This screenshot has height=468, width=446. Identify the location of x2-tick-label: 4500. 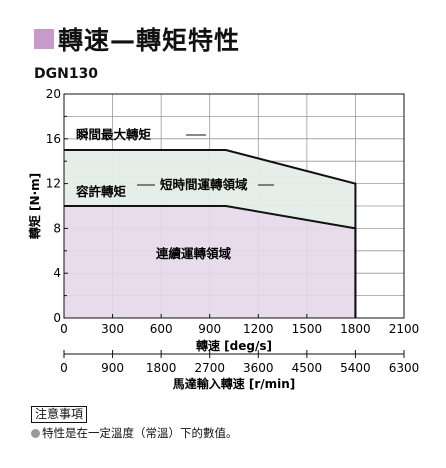
(307, 368).